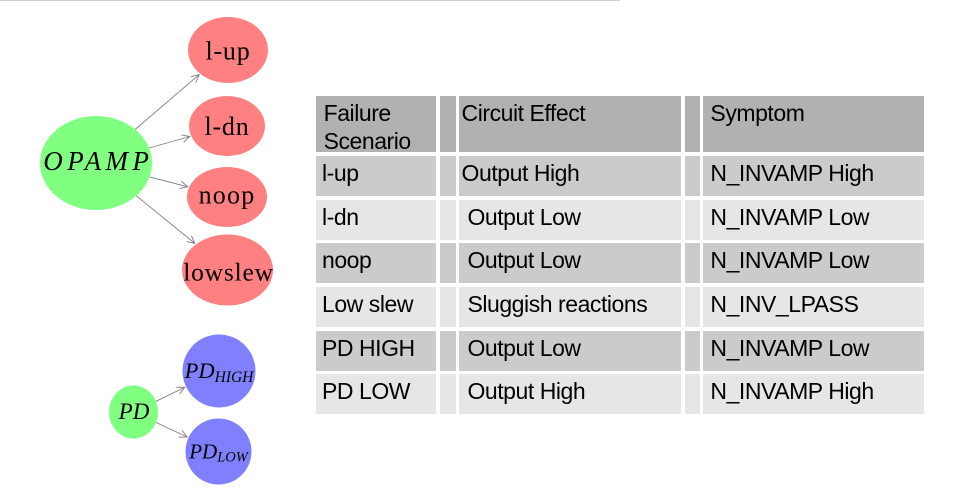 This screenshot has width=964, height=492. Describe the element at coordinates (98, 161) in the screenshot. I see `svg-text: OPAMP` at that location.